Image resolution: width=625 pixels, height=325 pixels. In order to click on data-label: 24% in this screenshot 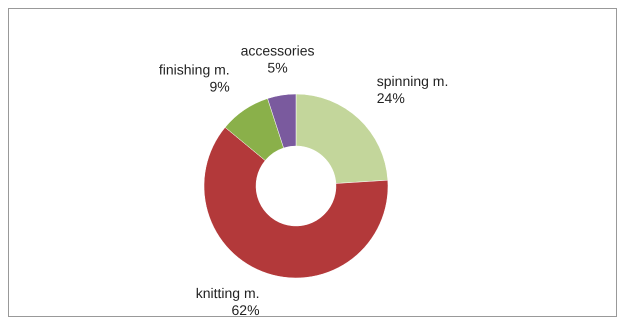, I will do `click(390, 98)`.